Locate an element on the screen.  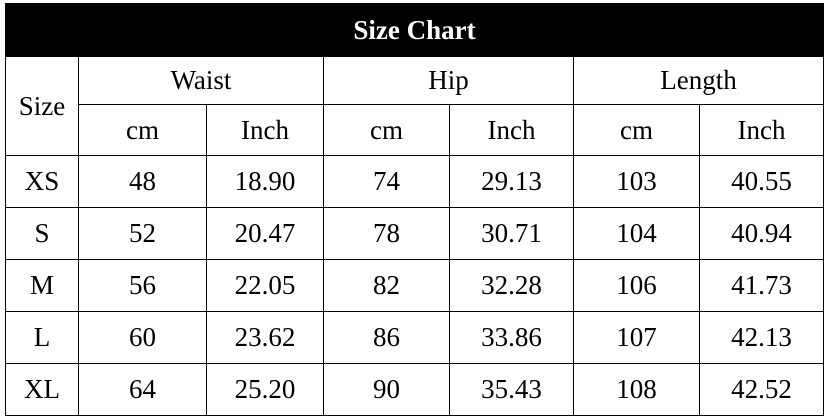
table-row: XL 64 25.20 90 35.43 108 42.52 is located at coordinates (414, 389).